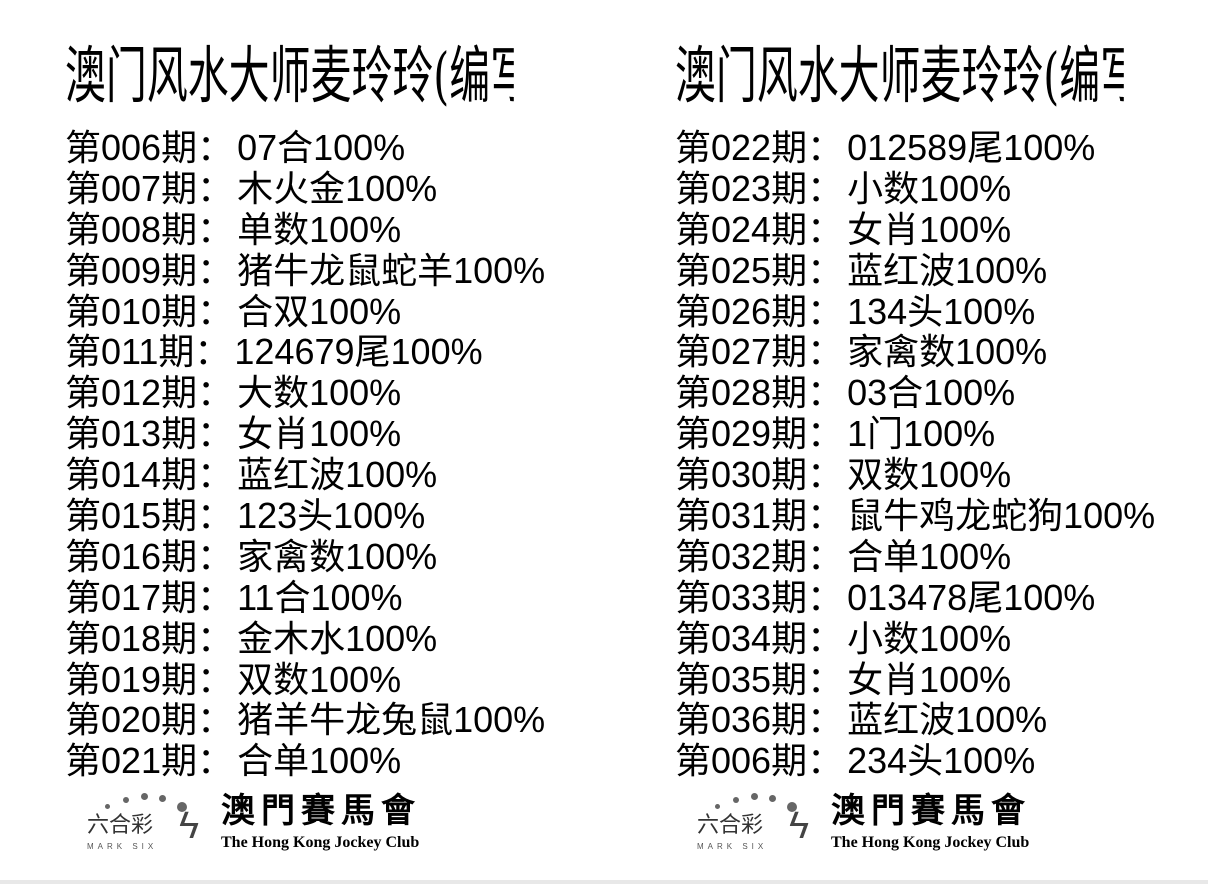 The image size is (1208, 884). Describe the element at coordinates (149, 434) in the screenshot. I see `period-label: 第013期：` at that location.